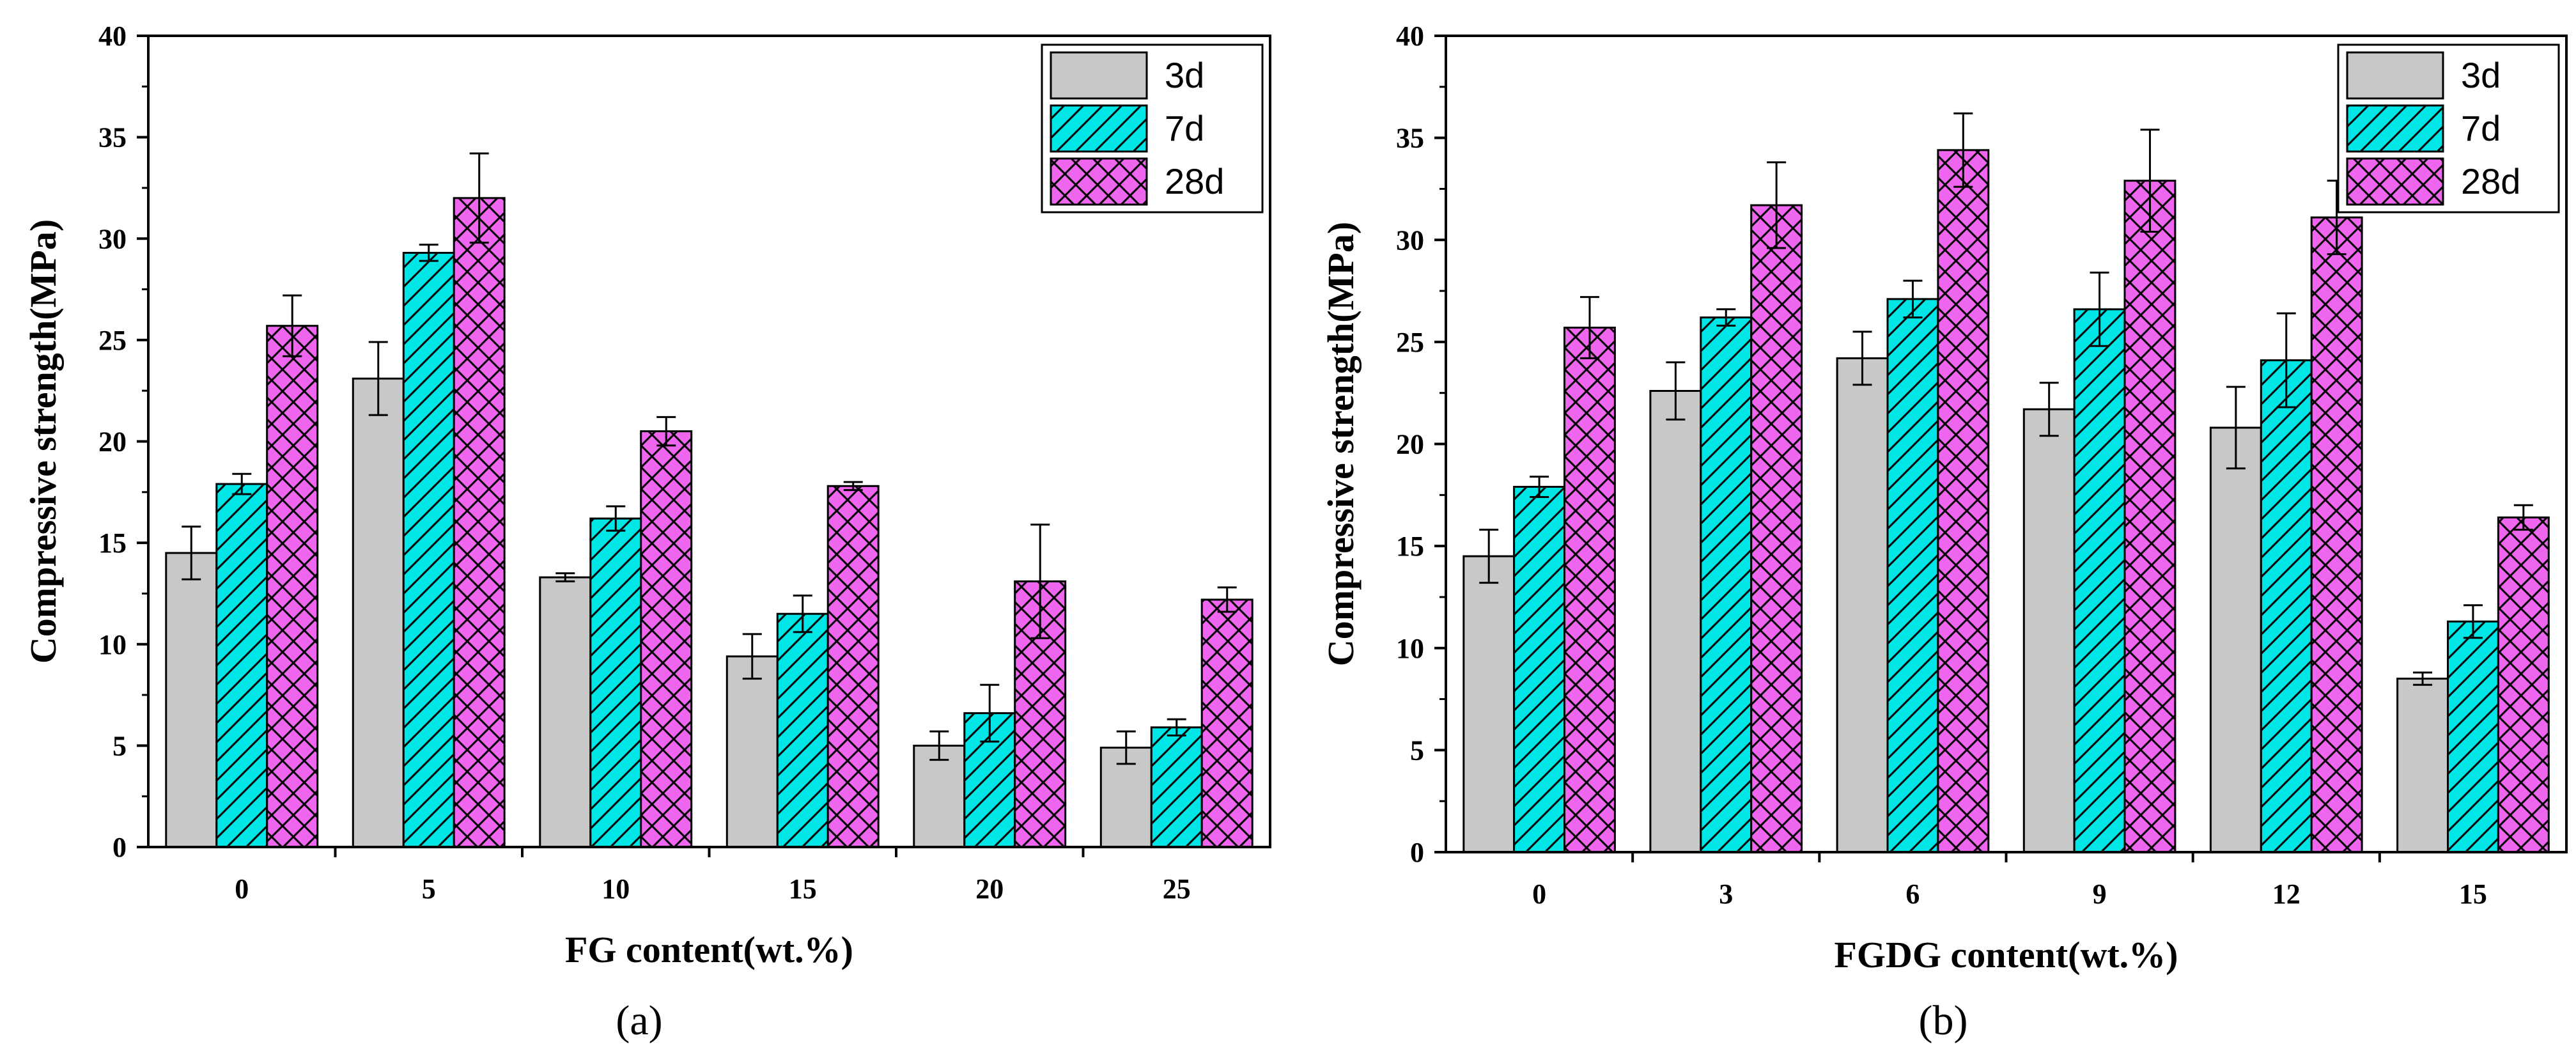 The width and height of the screenshot is (2576, 1058). I want to click on legend: 3d 7d 28d, so click(2448, 128).